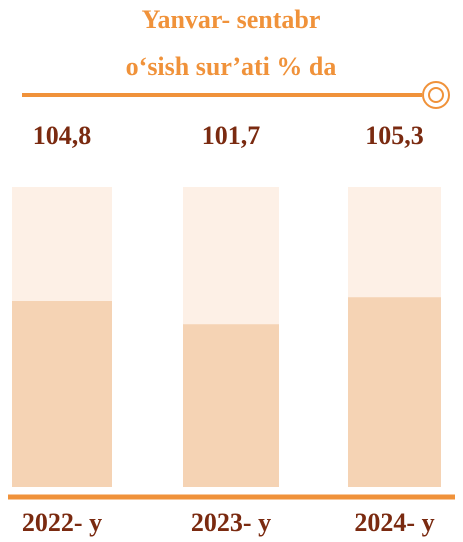  I want to click on chart-title: Yanvar- sentabr, so click(231, 19).